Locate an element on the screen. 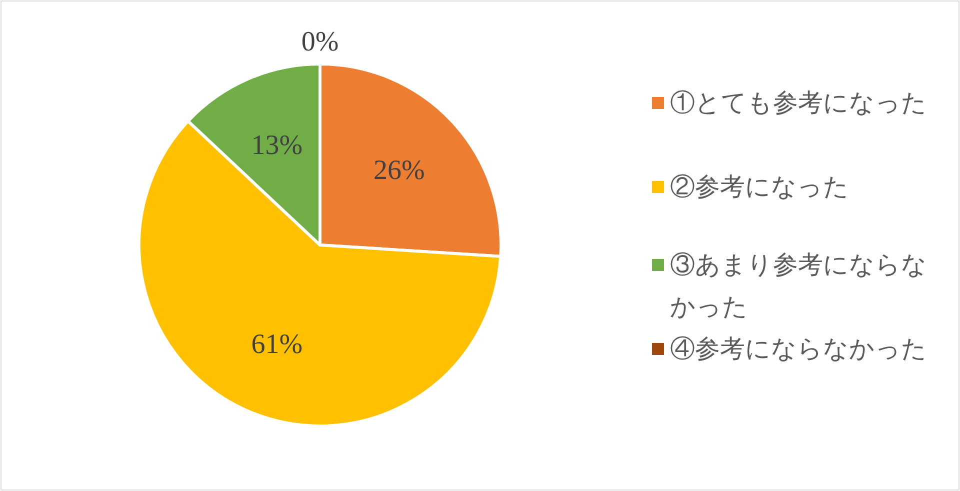 The height and width of the screenshot is (491, 960). legend-label: ③あまり参考にならなかった is located at coordinates (798, 286).